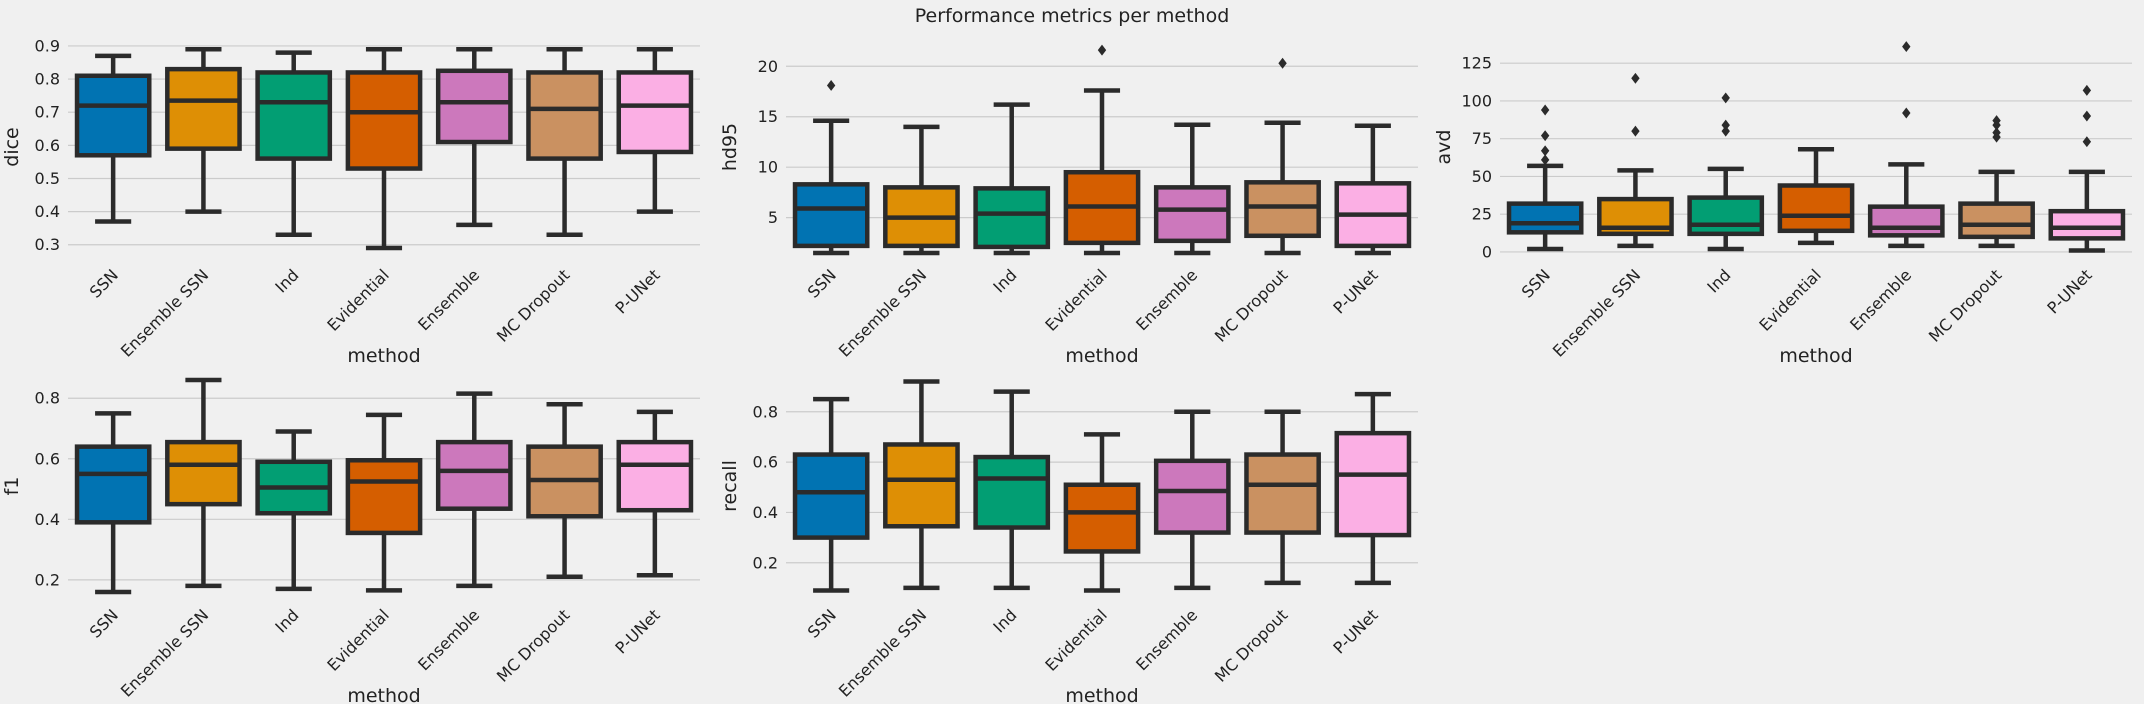  Describe the element at coordinates (768, 66) in the screenshot. I see `y-tick-label: 20` at that location.